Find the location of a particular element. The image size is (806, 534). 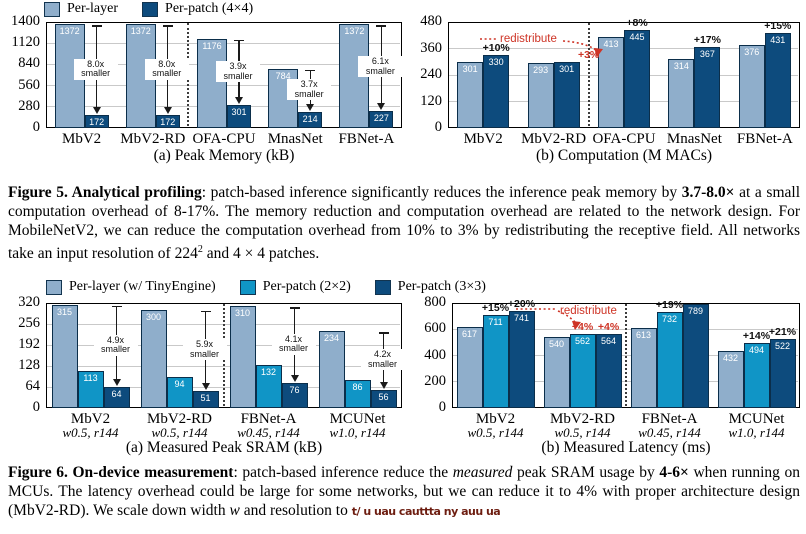

bar-mbv2-rd-s2 is located at coordinates (205, 399).